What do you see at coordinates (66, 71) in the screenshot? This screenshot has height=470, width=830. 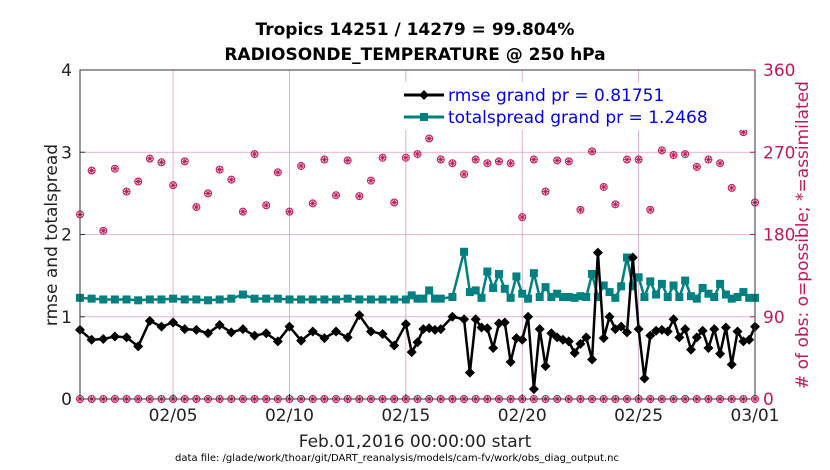 I see `y-tick-label: 4` at bounding box center [66, 71].